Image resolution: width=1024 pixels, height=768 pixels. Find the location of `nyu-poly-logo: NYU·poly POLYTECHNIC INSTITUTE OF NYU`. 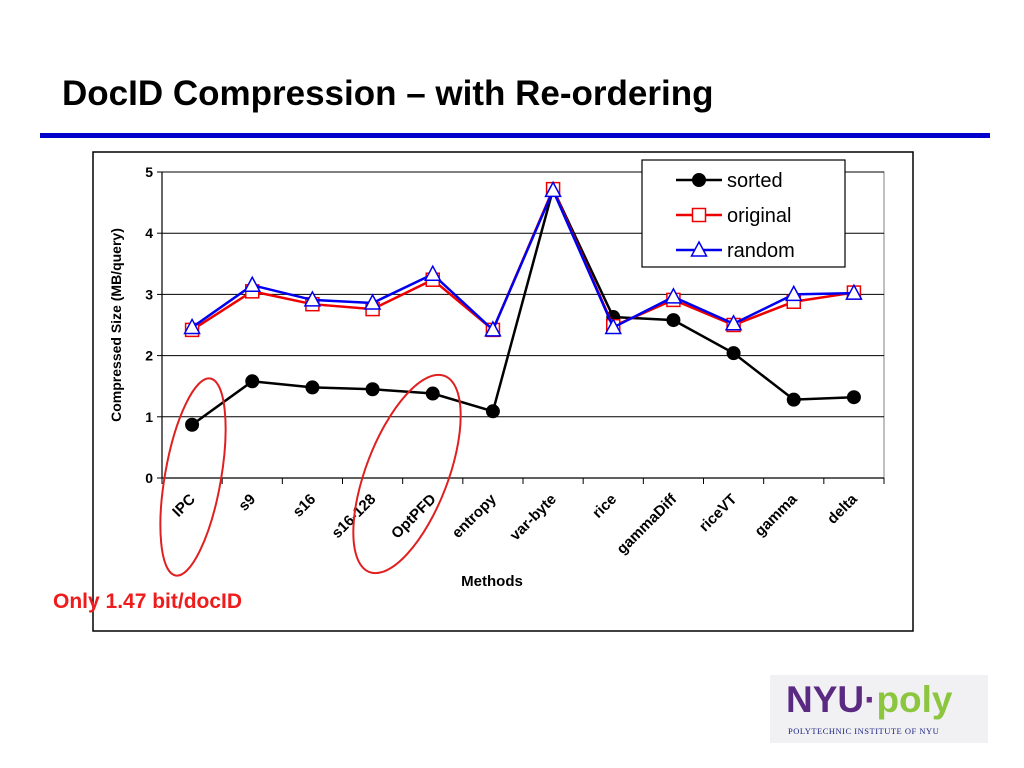

nyu-poly-logo: NYU·poly POLYTECHNIC INSTITUTE OF NYU is located at coordinates (879, 709).